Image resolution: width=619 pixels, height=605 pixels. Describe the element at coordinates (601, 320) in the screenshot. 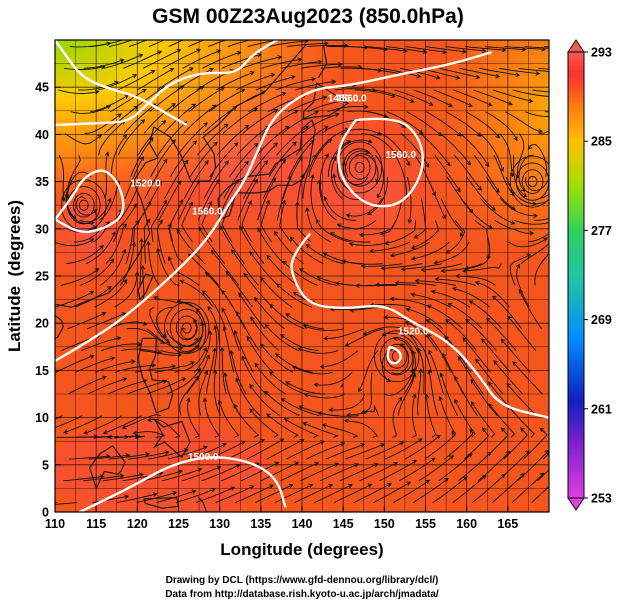

I see `colorbar-tick-label: 269` at that location.